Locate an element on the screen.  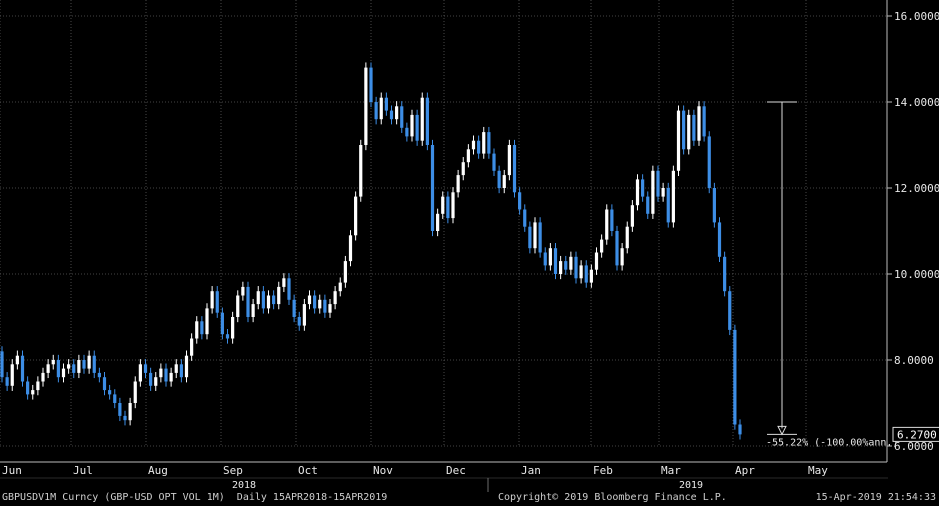
year-label: 2018 is located at coordinates (244, 485).